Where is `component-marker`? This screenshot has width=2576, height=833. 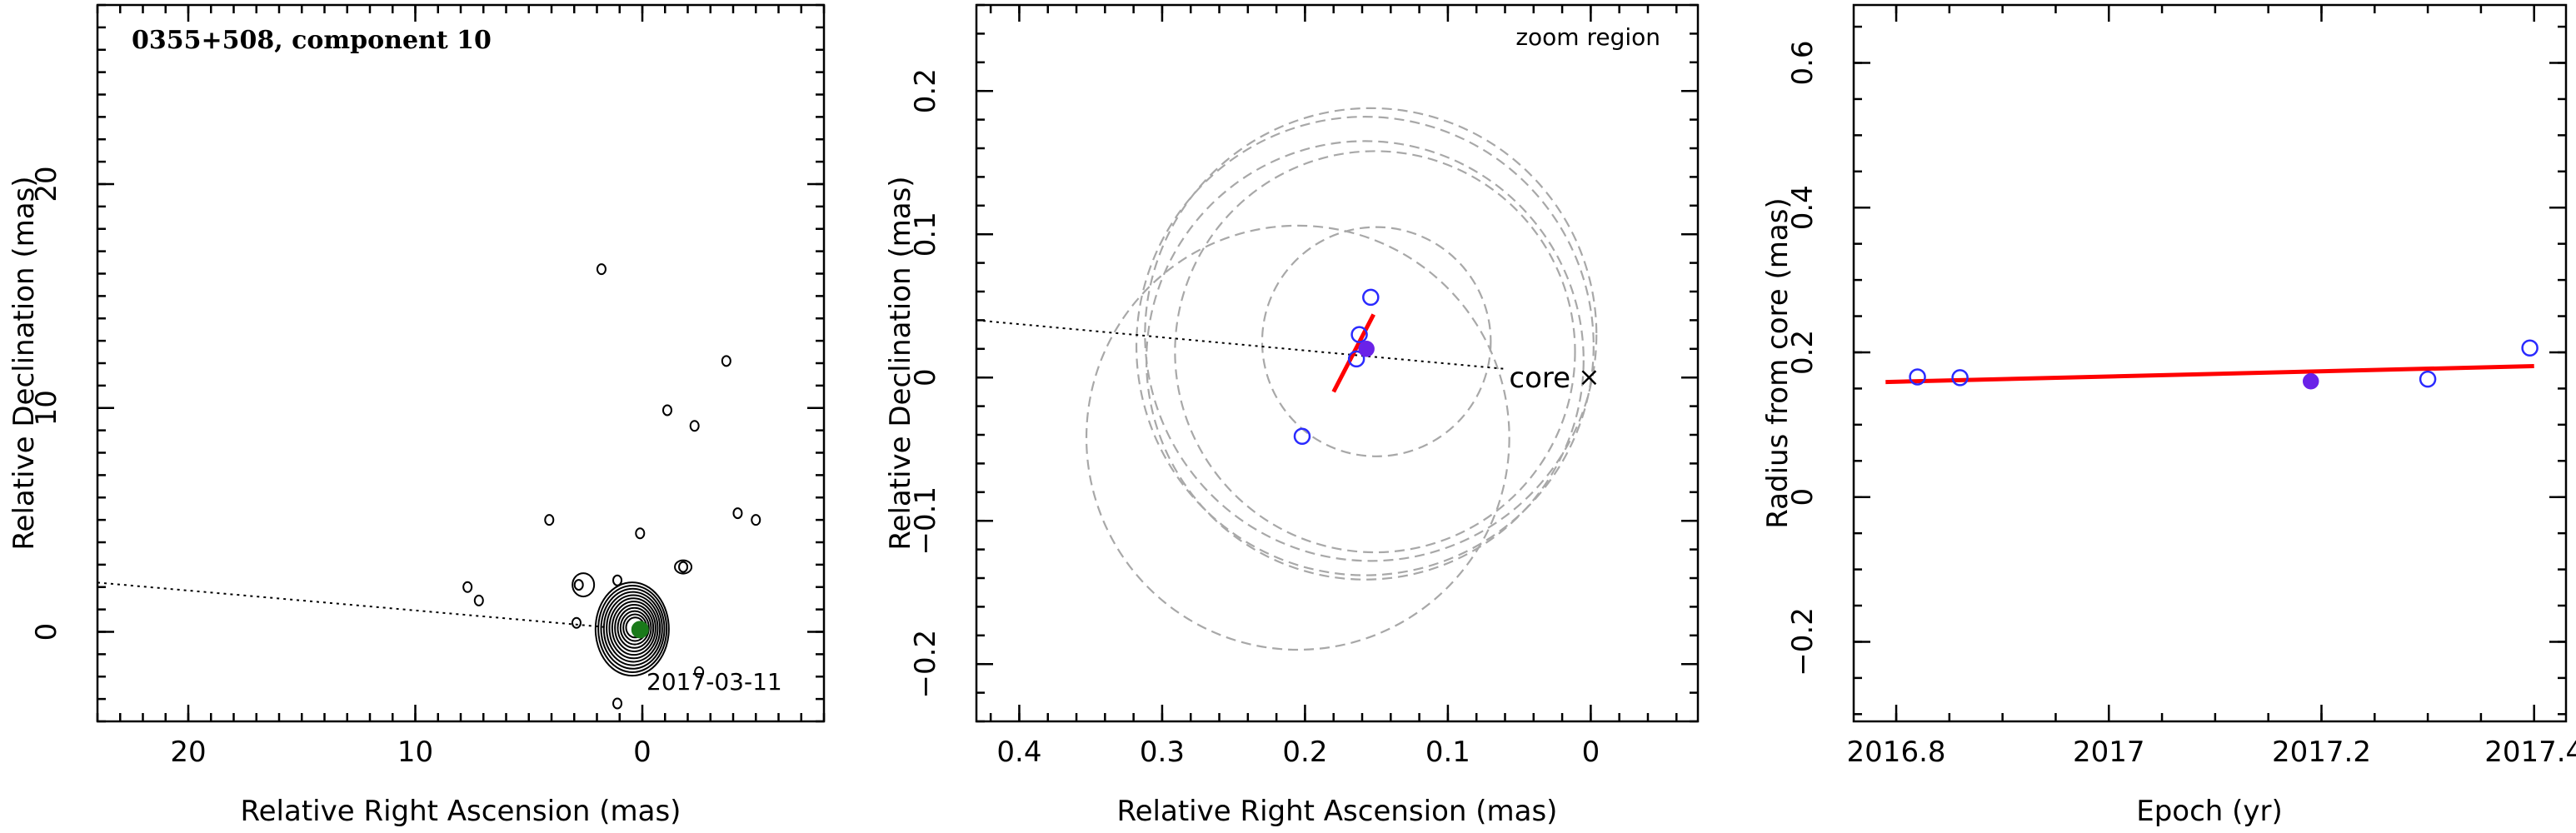
component-marker is located at coordinates (640, 630).